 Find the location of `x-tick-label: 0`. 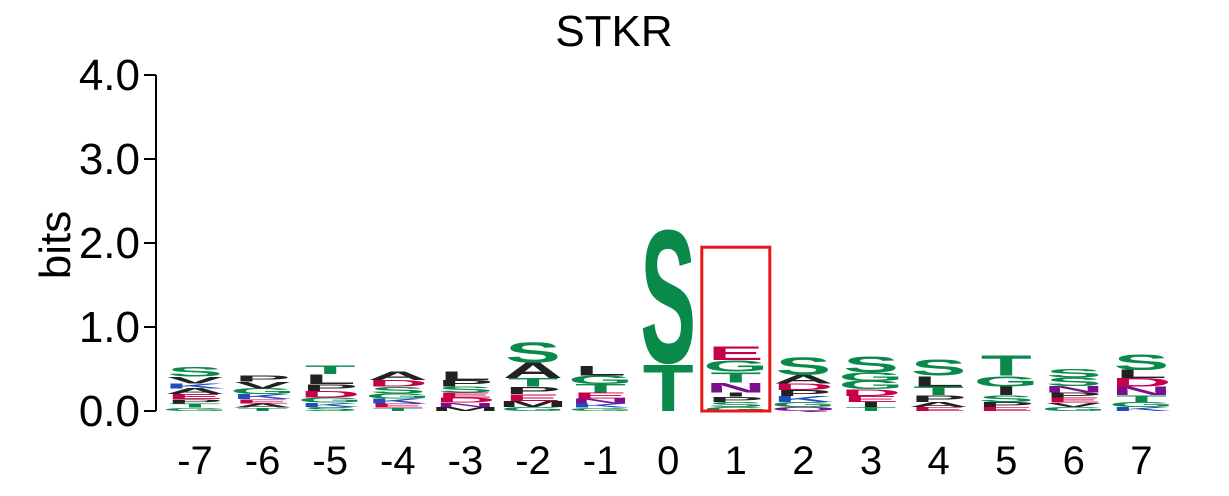

x-tick-label: 0 is located at coordinates (668, 461).